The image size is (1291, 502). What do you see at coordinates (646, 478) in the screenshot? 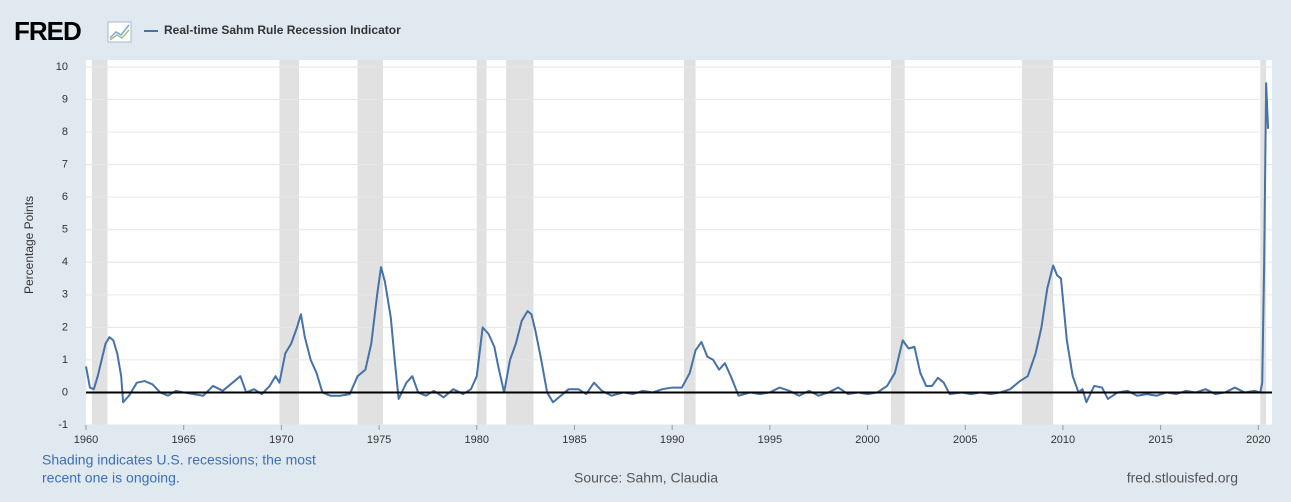
I see `source: Source: Sahm, Claudia` at bounding box center [646, 478].